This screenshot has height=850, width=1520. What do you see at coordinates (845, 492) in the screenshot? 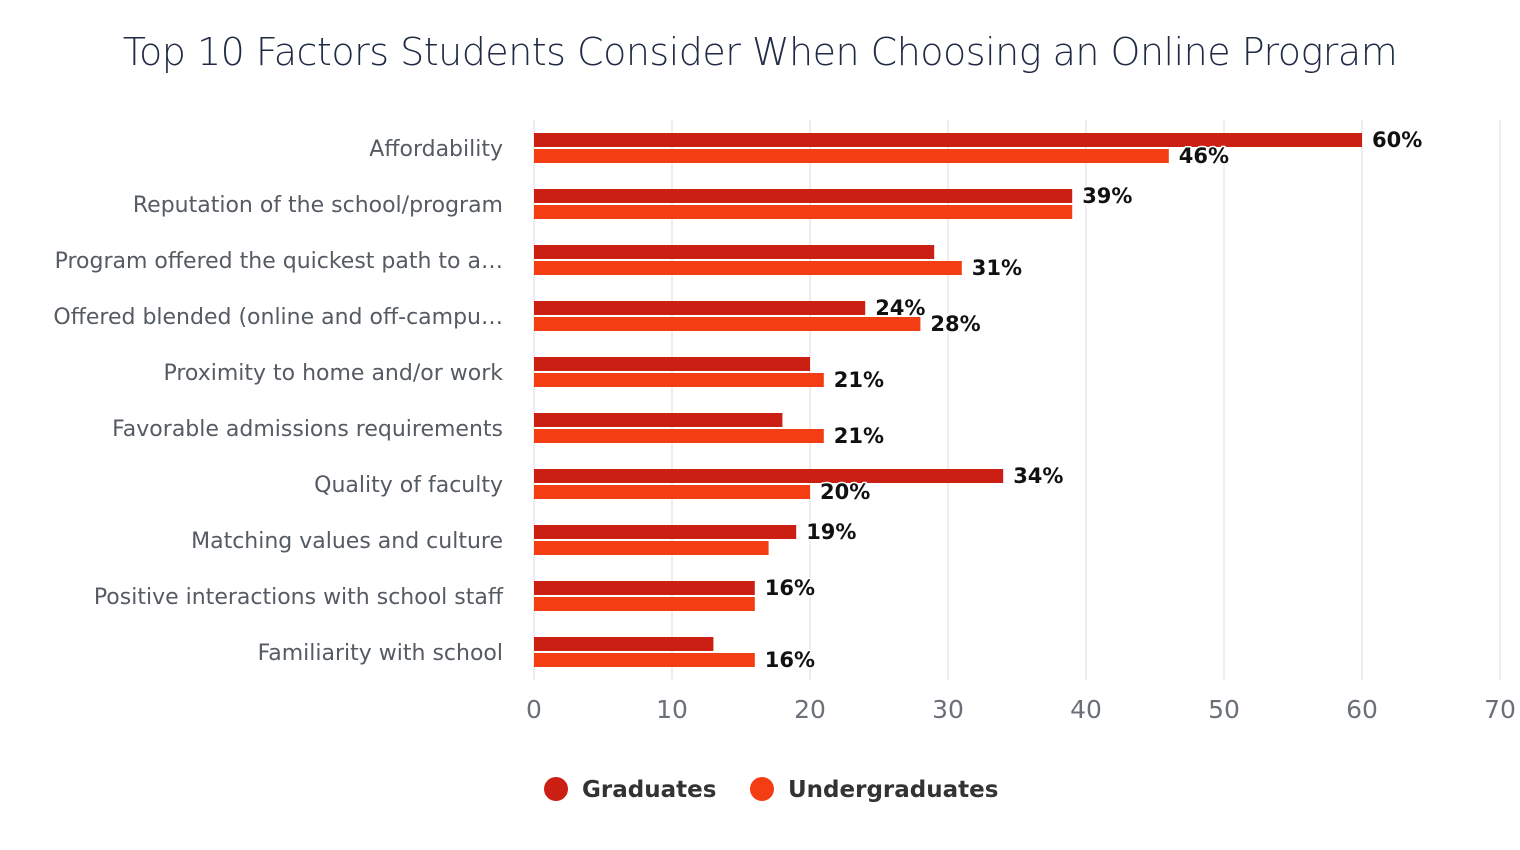
I see `data-label: 20%` at bounding box center [845, 492].